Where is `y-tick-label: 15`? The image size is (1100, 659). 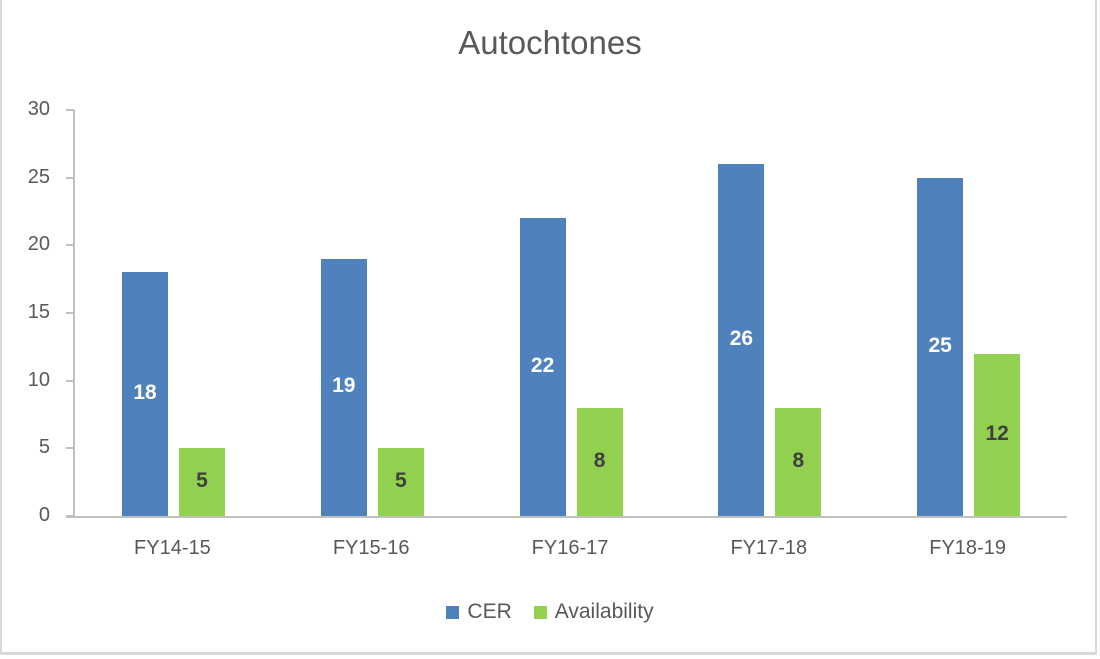 y-tick-label: 15 is located at coordinates (38, 312).